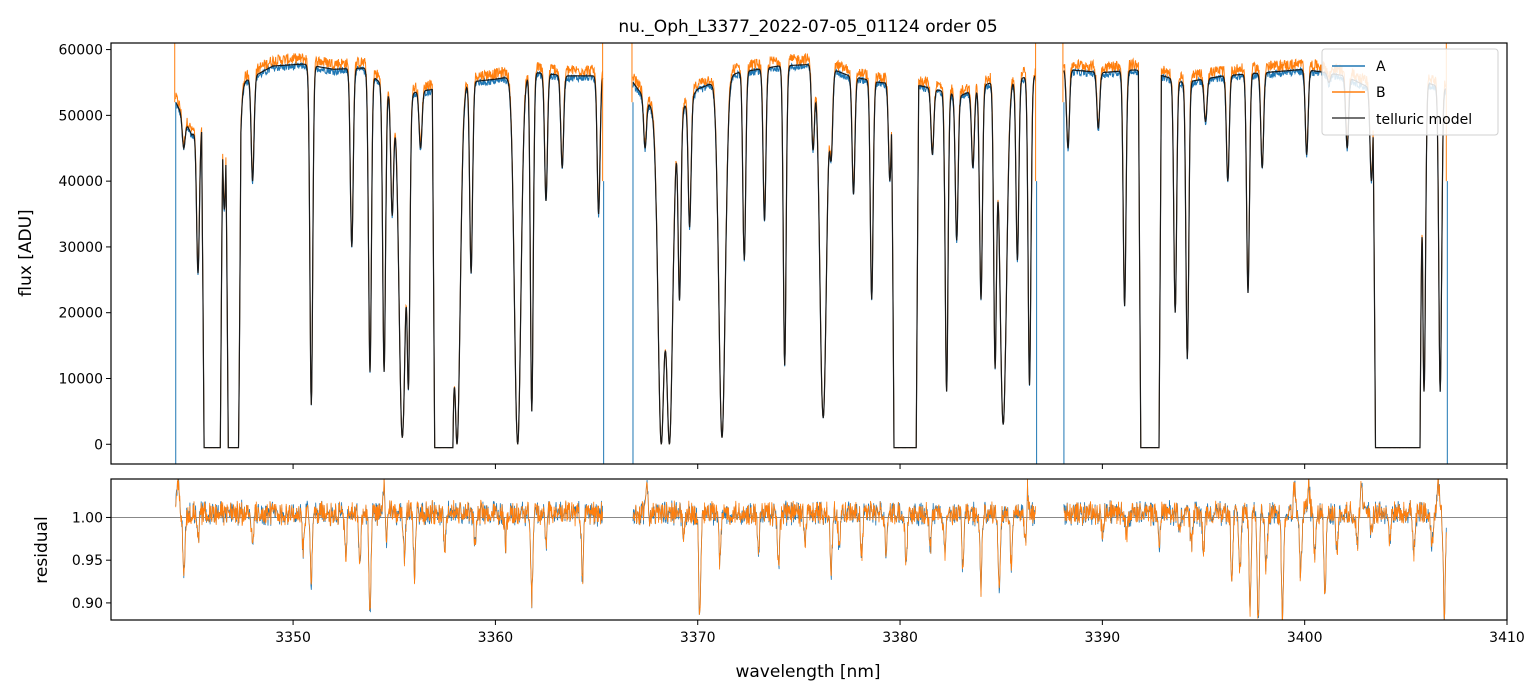  What do you see at coordinates (807, 672) in the screenshot?
I see `x-axis-label: wavelength [nm]` at bounding box center [807, 672].